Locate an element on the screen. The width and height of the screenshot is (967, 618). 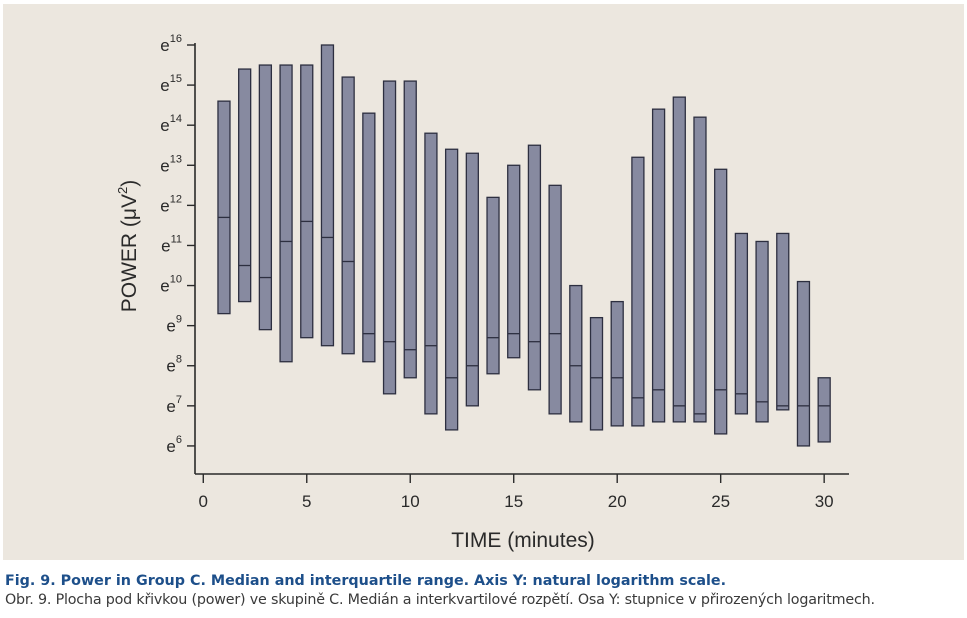
y-tick-label: e14 is located at coordinates (171, 124).